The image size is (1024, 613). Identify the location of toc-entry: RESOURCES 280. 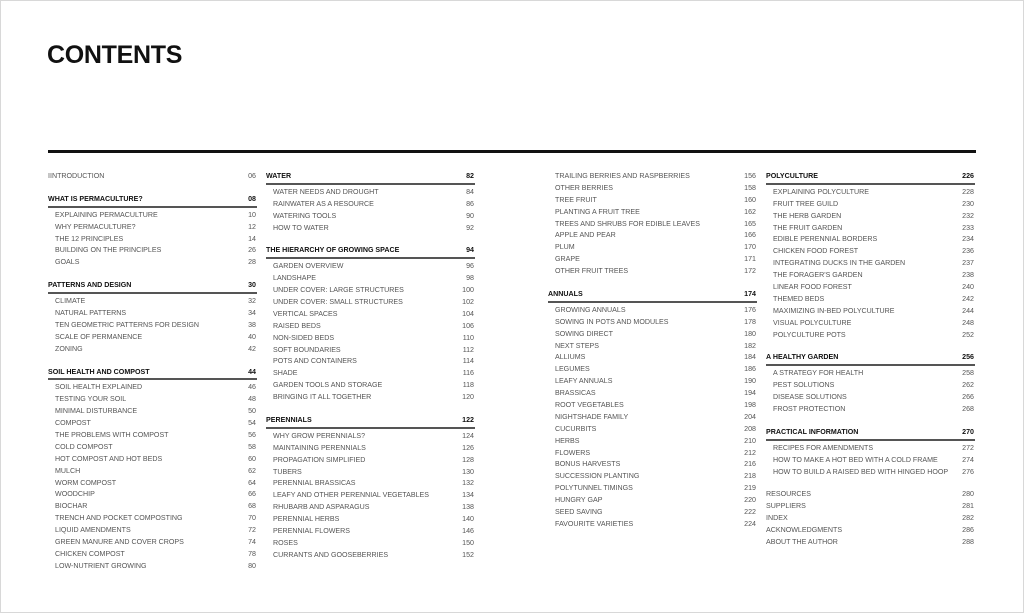
(870, 495).